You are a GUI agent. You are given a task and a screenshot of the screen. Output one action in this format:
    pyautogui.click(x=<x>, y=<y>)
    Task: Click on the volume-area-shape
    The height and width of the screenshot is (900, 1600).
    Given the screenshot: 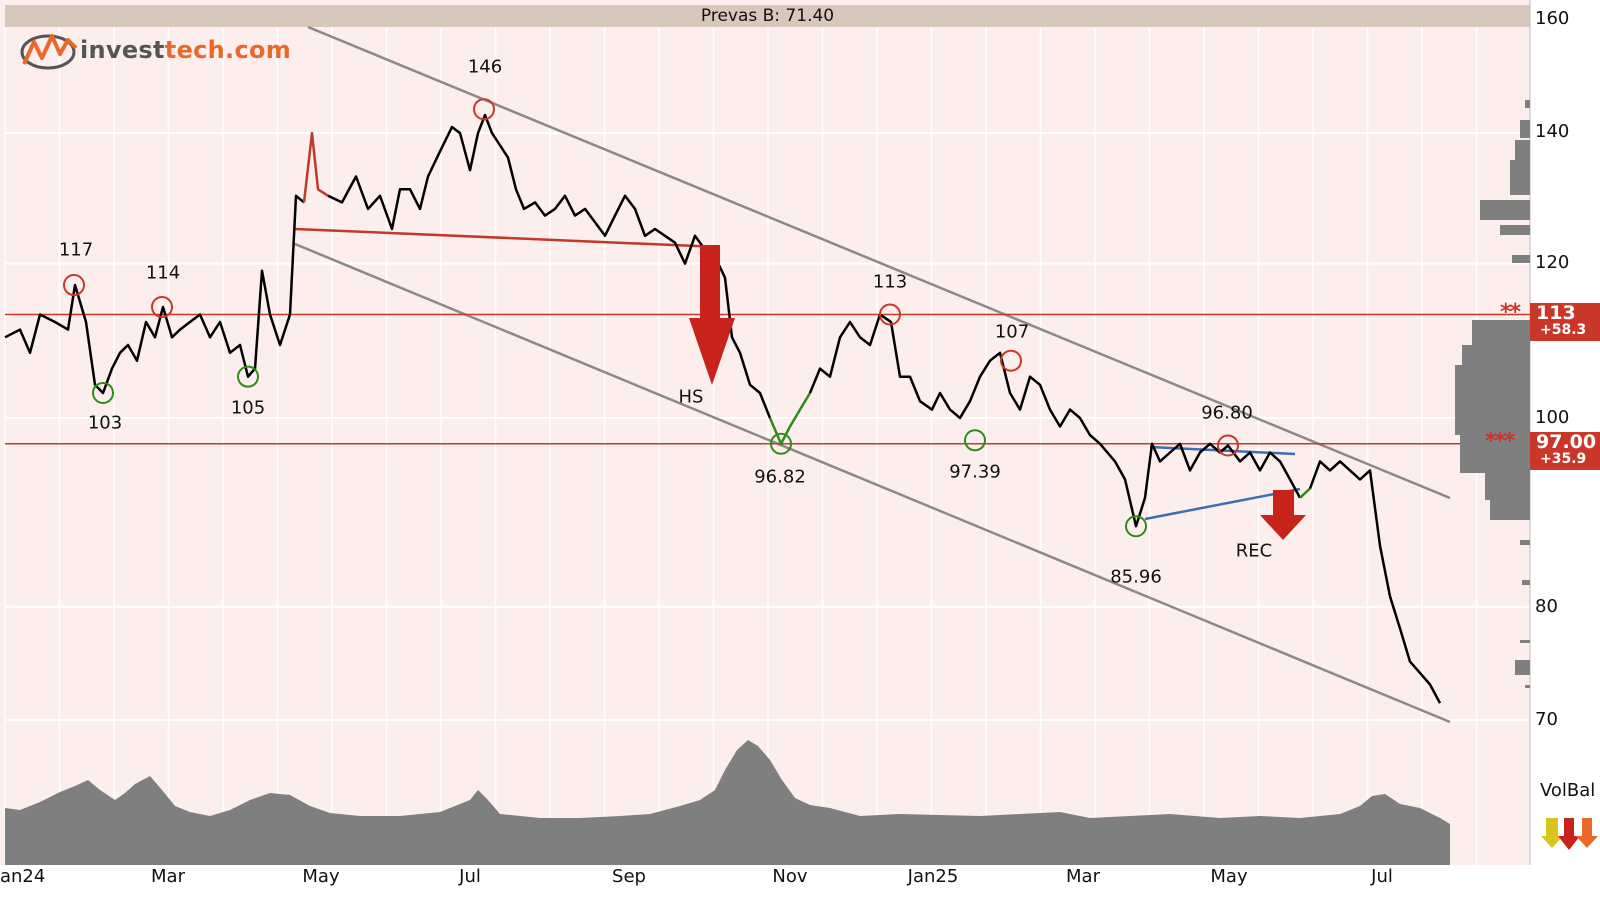 What is the action you would take?
    pyautogui.click(x=727, y=802)
    